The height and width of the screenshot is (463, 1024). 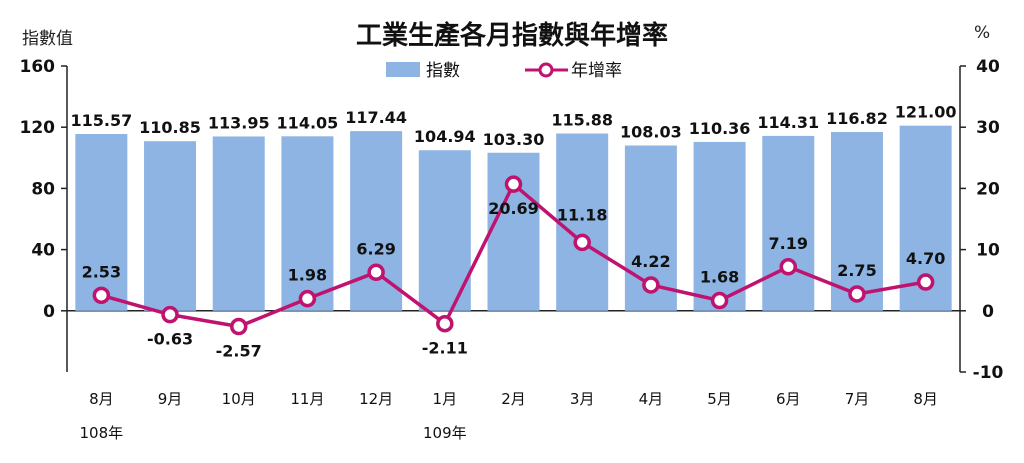 What do you see at coordinates (719, 399) in the screenshot?
I see `x-tick-label: 5月` at bounding box center [719, 399].